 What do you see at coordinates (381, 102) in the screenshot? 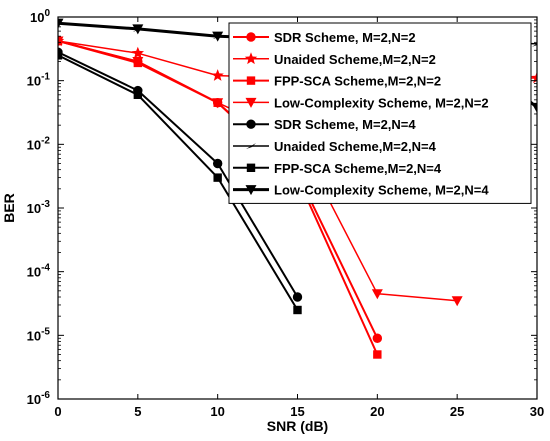
I see `legend-label: Low-Complexity Scheme, M=2,N=2` at bounding box center [381, 102].